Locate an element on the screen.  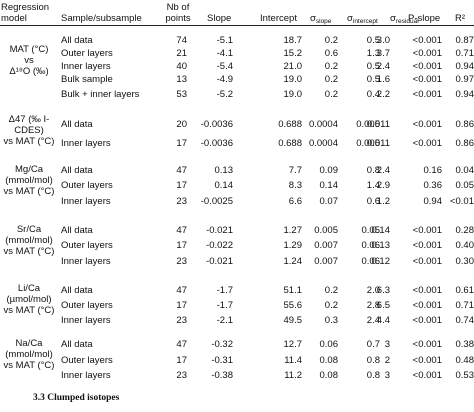
section-heading: 3.3 Clumped isotopes is located at coordinates (76, 398).